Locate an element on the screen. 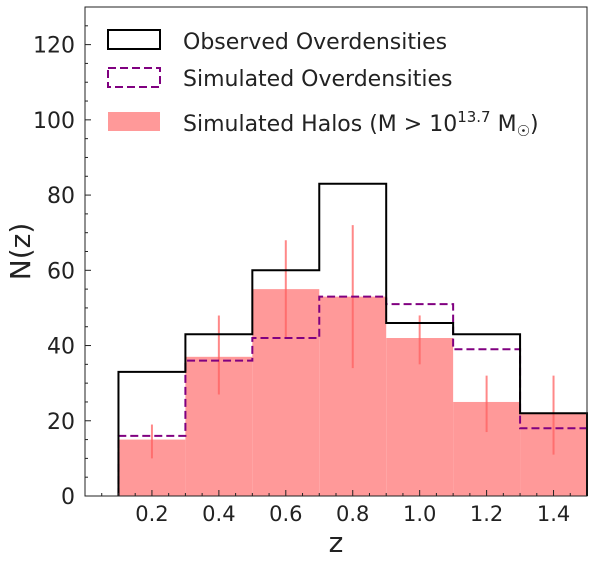 The height and width of the screenshot is (566, 593). legend-halos-exponent: 13.7 is located at coordinates (473, 117).